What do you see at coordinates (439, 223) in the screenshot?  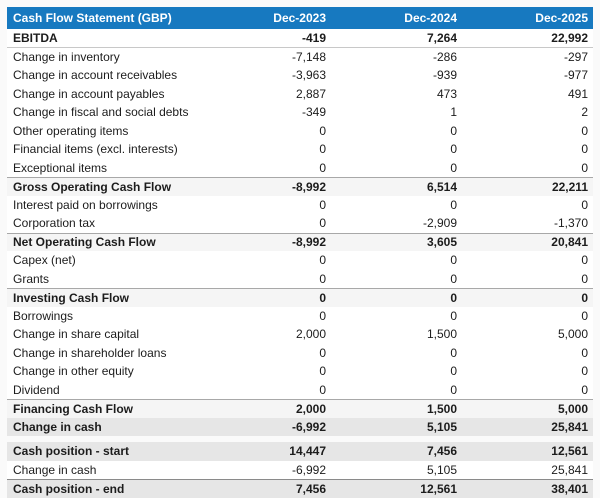 I see `row-value: -2,909` at bounding box center [439, 223].